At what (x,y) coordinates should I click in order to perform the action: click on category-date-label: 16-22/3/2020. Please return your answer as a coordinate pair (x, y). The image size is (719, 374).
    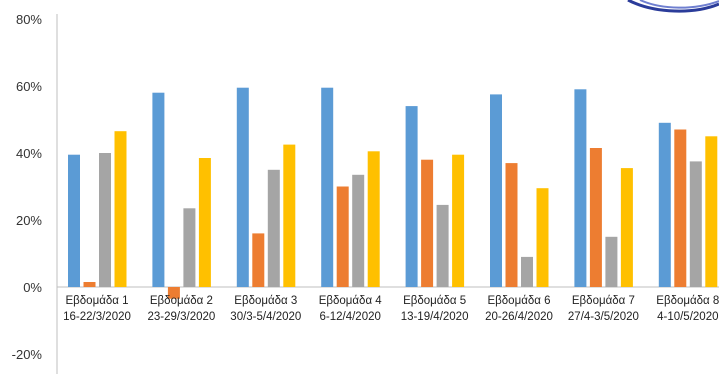
    Looking at the image, I should click on (97, 317).